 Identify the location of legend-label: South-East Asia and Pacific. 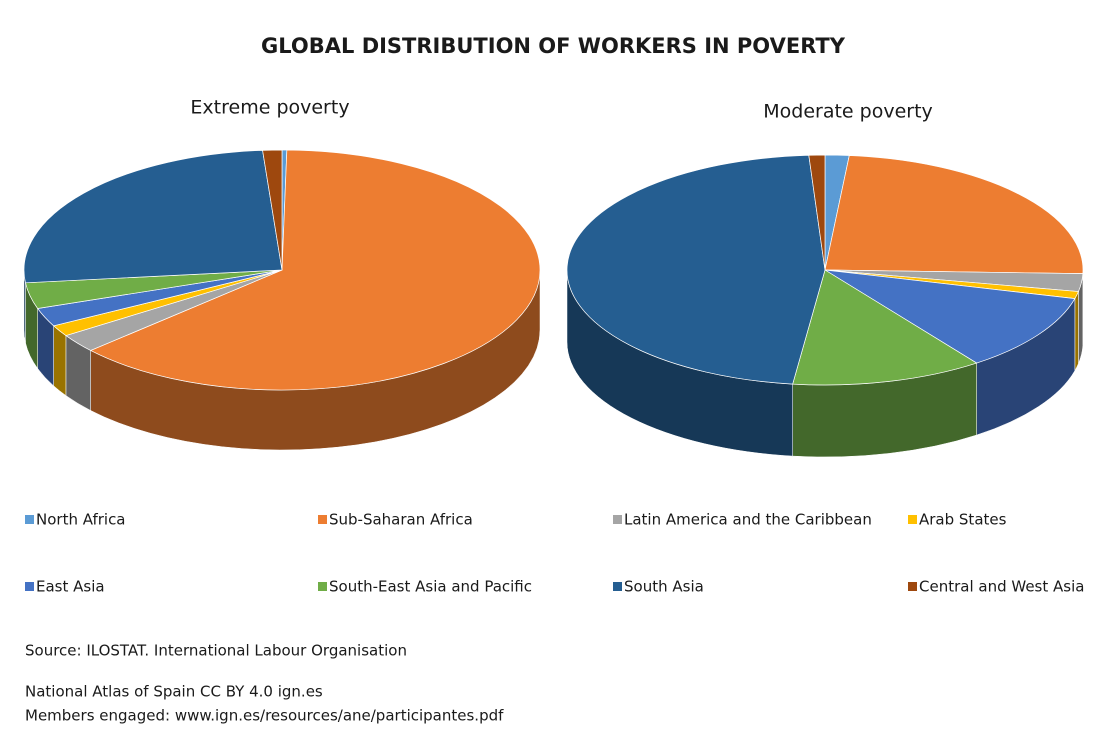
(430, 587).